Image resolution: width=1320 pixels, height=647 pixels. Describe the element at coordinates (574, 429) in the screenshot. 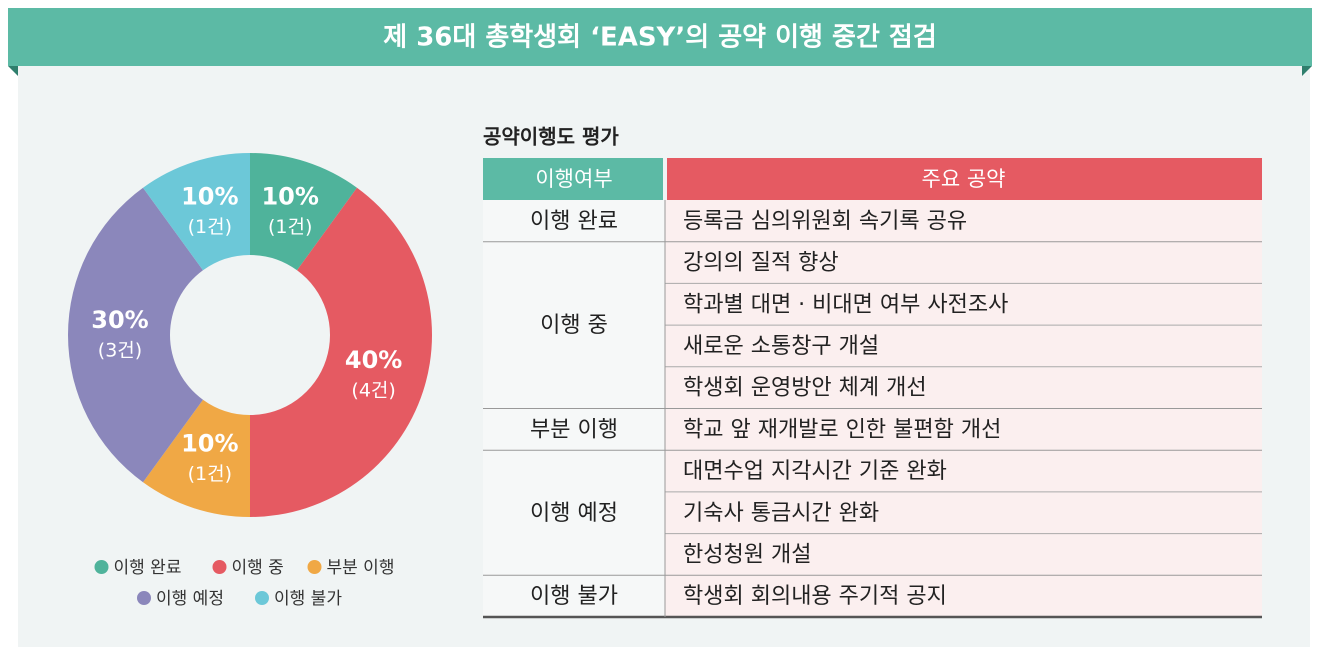

I see `status-cell: 부분 이행` at that location.